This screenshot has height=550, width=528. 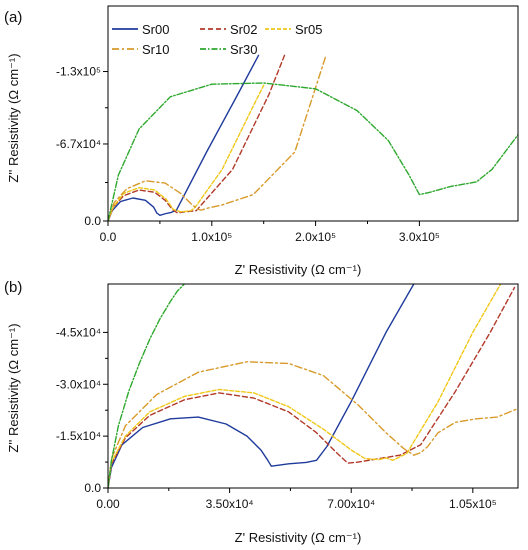 What do you see at coordinates (13, 287) in the screenshot?
I see `panel-b-label: (b)` at bounding box center [13, 287].